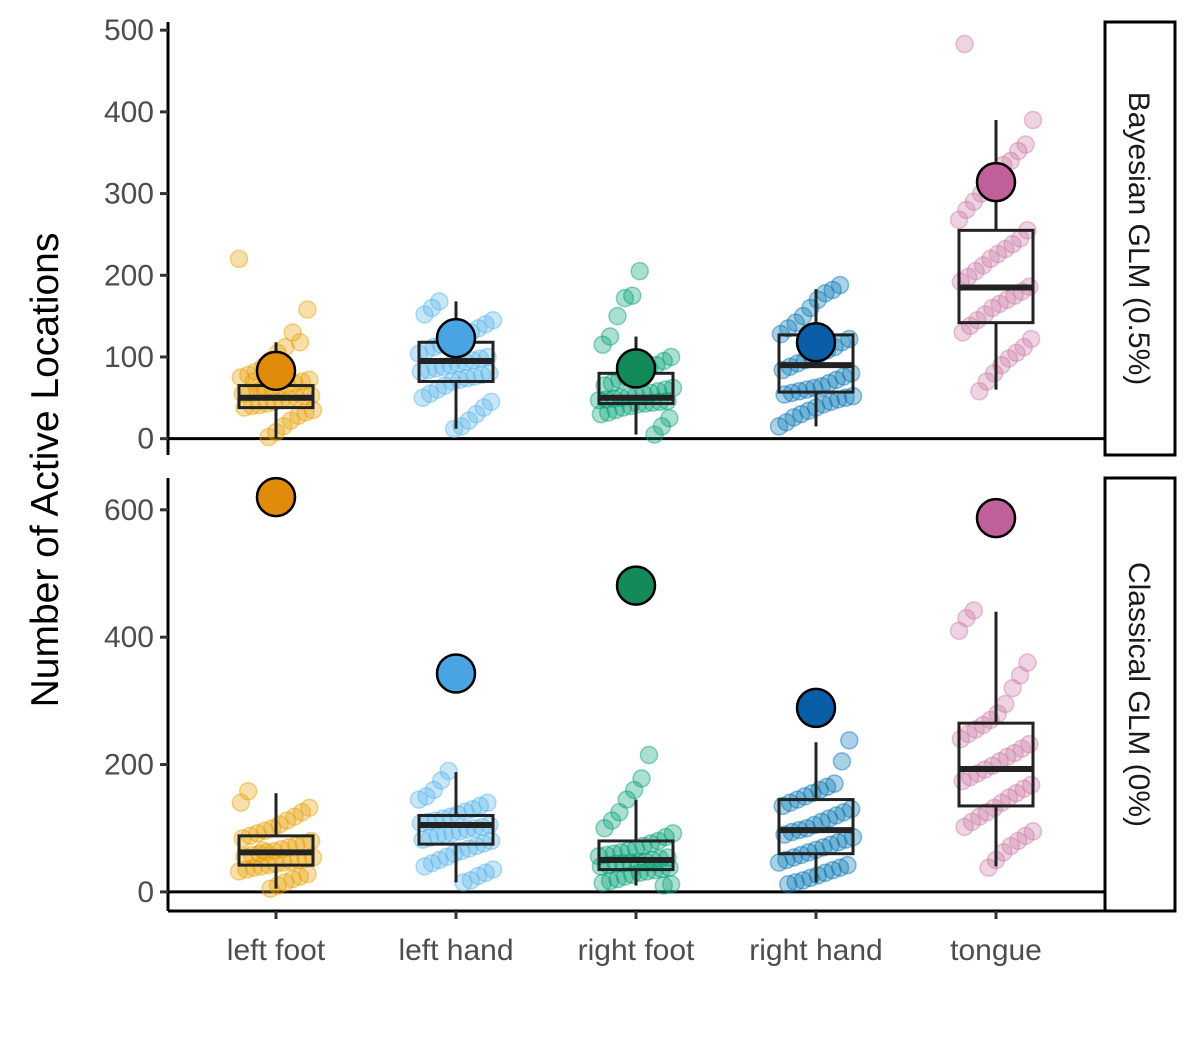 This screenshot has height=1050, width=1200. What do you see at coordinates (1140, 238) in the screenshot?
I see `facet-strip` at bounding box center [1140, 238].